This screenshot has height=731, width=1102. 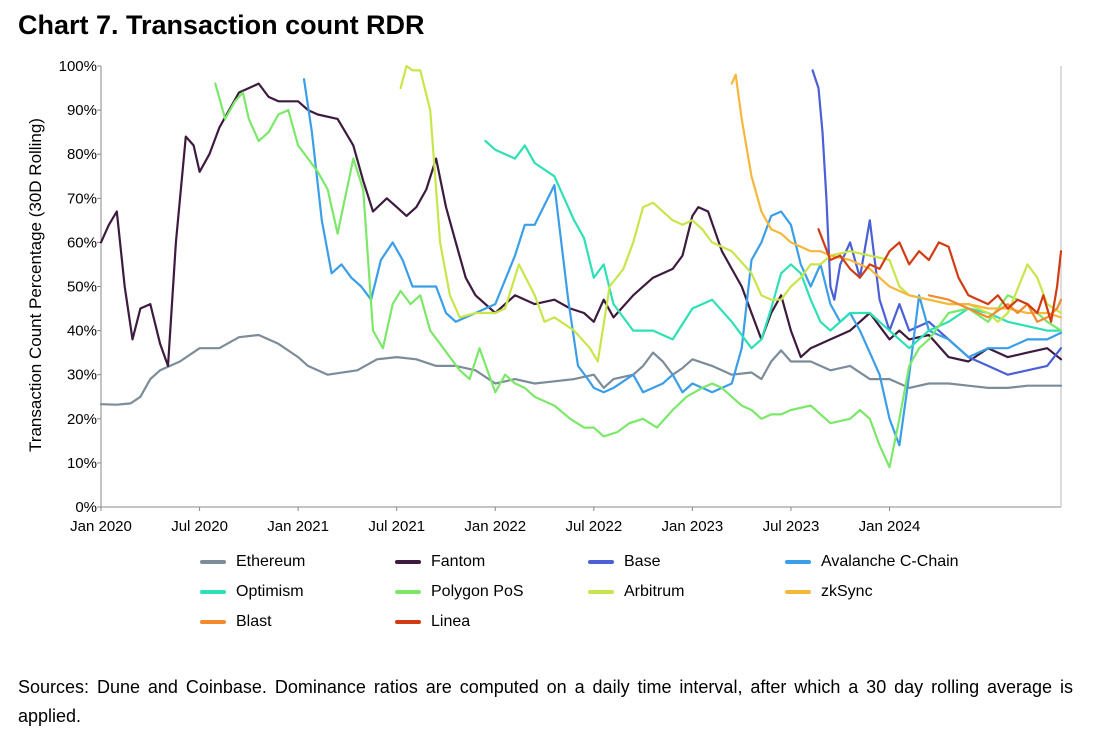 I want to click on x-tick-label: Jan 2021, so click(x=298, y=526).